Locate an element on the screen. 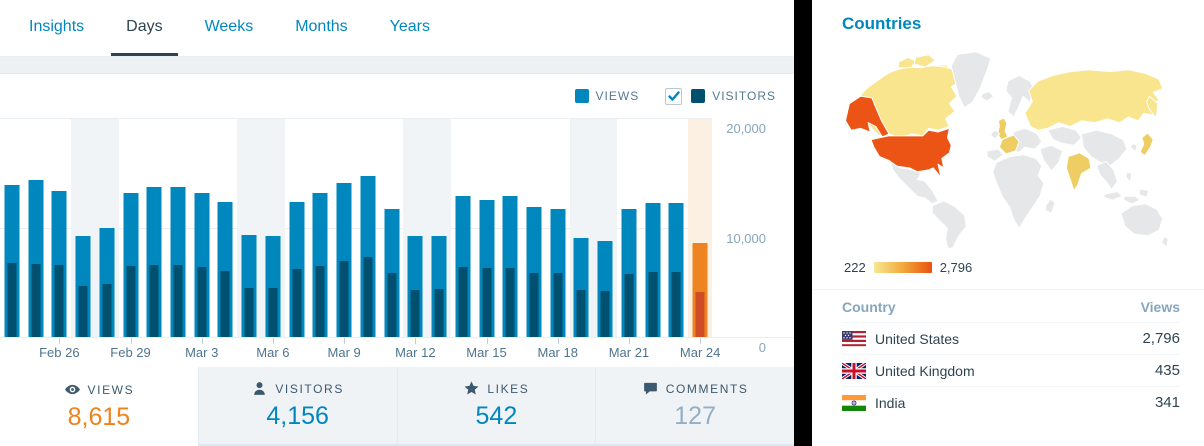 The width and height of the screenshot is (1204, 446). x-axis-label: Feb 29 is located at coordinates (130, 352).